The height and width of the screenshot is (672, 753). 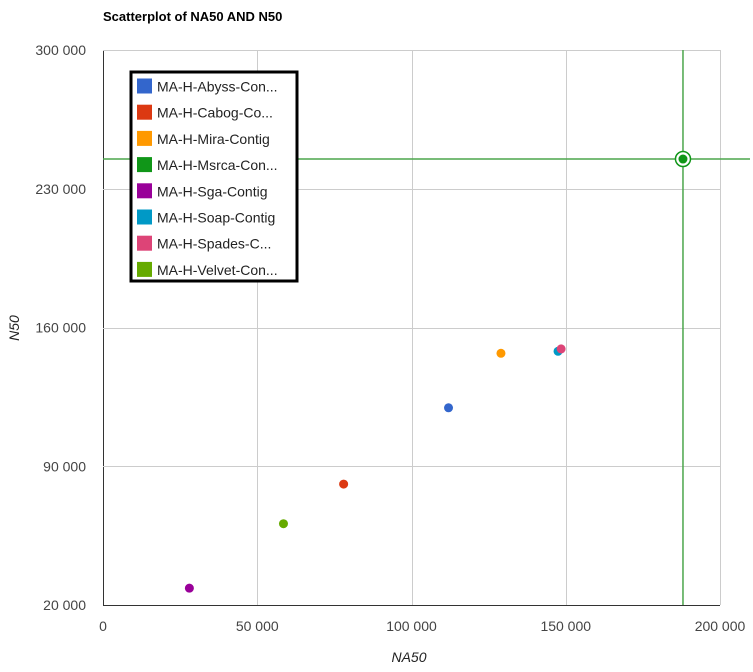 What do you see at coordinates (213, 139) in the screenshot?
I see `legend-label: MA-H-Mira-Contig` at bounding box center [213, 139].